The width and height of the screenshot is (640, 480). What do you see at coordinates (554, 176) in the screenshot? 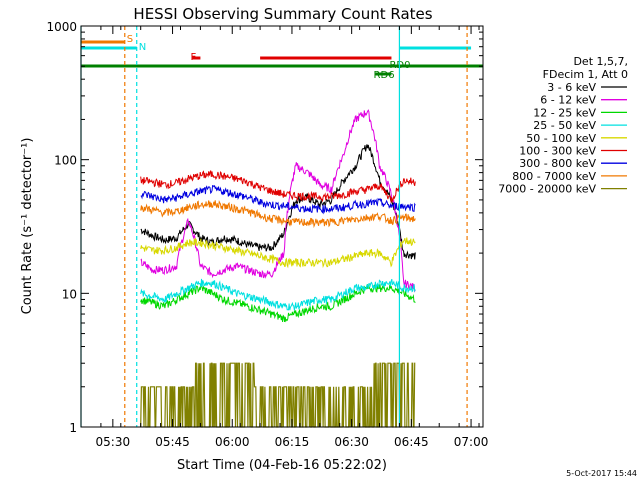
I see `legend-label-7: 800 - 7000 keV` at bounding box center [554, 176].